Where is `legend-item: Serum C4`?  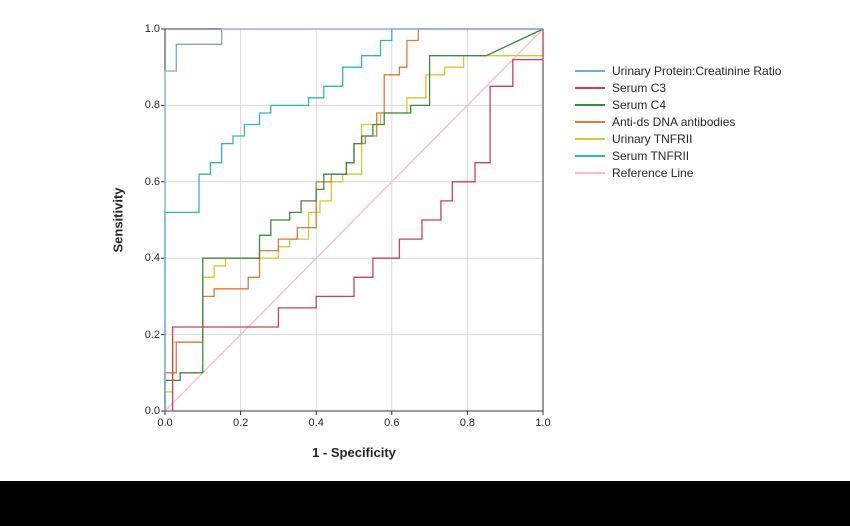
legend-item: Serum C4 is located at coordinates (678, 104).